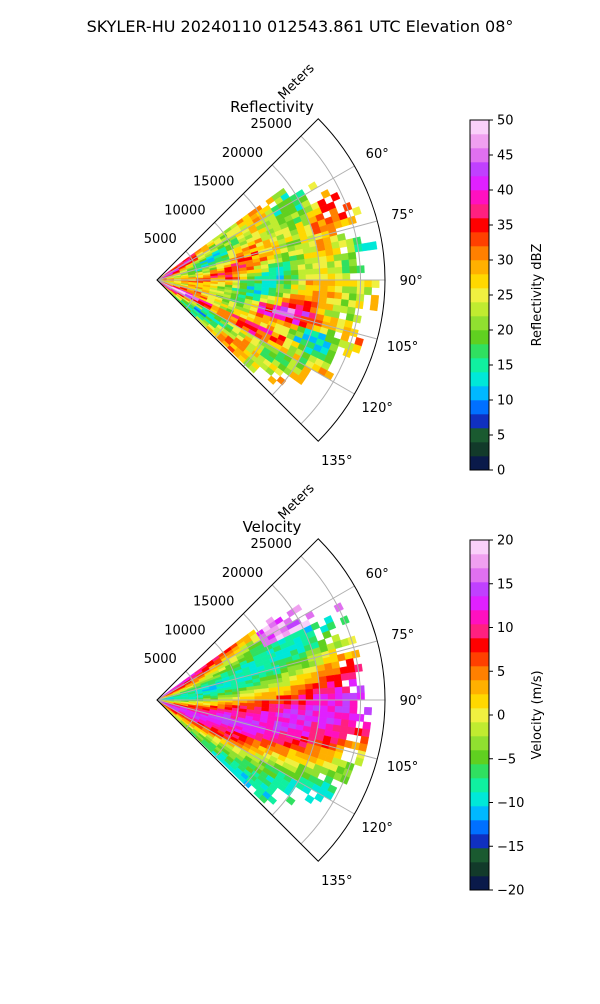  What do you see at coordinates (160, 239) in the screenshot?
I see `range-tick-label: 5000` at bounding box center [160, 239].